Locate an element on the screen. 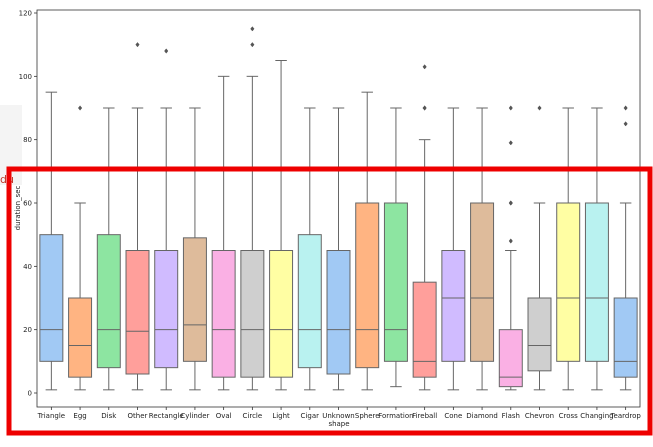 This screenshot has height=447, width=653. y-axis-label: duration_sec is located at coordinates (18, 207).